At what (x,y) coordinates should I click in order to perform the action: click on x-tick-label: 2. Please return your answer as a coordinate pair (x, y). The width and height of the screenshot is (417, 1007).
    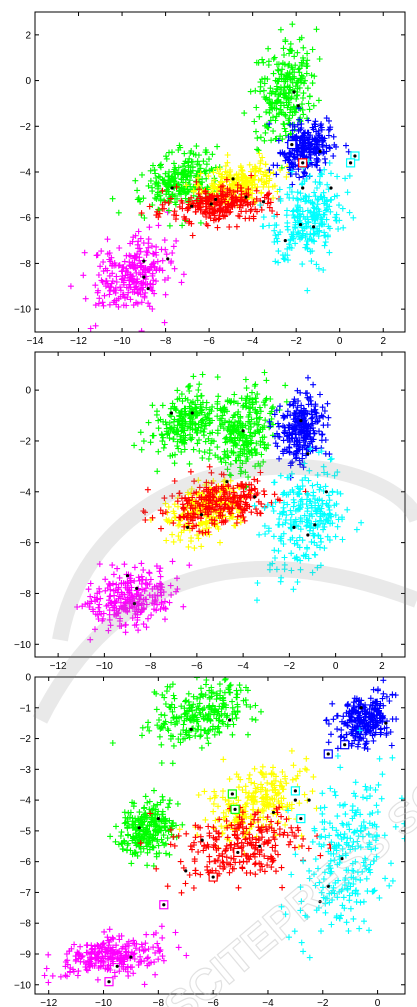
    Looking at the image, I should click on (383, 341).